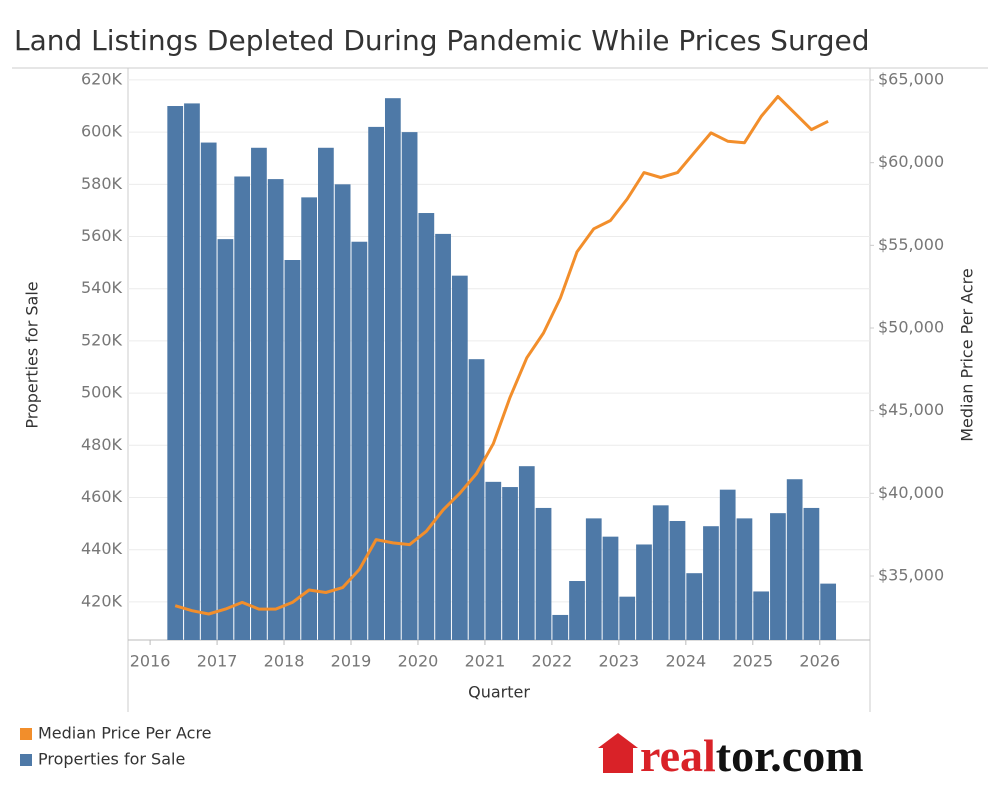 Image resolution: width=1000 pixels, height=804 pixels. Describe the element at coordinates (102, 392) in the screenshot. I see `y-tick-label: 500K` at that location.